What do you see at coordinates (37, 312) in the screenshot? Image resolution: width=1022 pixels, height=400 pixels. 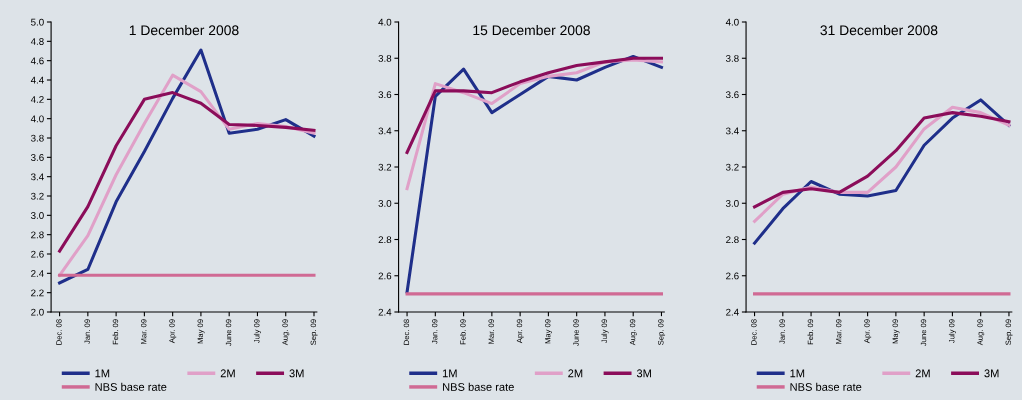 I see `y-tick-label: 2.0` at bounding box center [37, 312].